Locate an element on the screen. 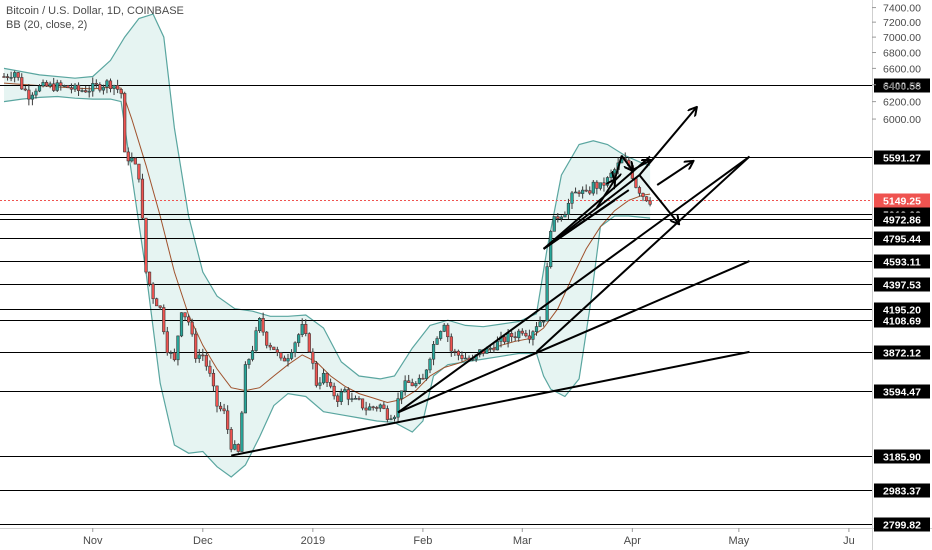 Image resolution: width=932 pixels, height=550 pixels. y-tick-label: 7000.00 is located at coordinates (902, 38).